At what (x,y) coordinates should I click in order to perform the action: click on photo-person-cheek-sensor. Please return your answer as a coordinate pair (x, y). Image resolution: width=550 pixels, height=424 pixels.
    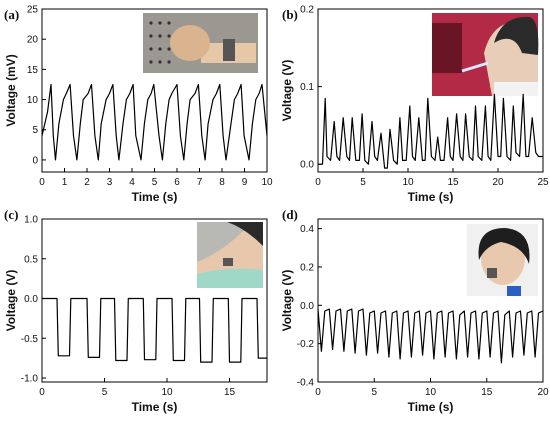
    Looking at the image, I should click on (502, 260).